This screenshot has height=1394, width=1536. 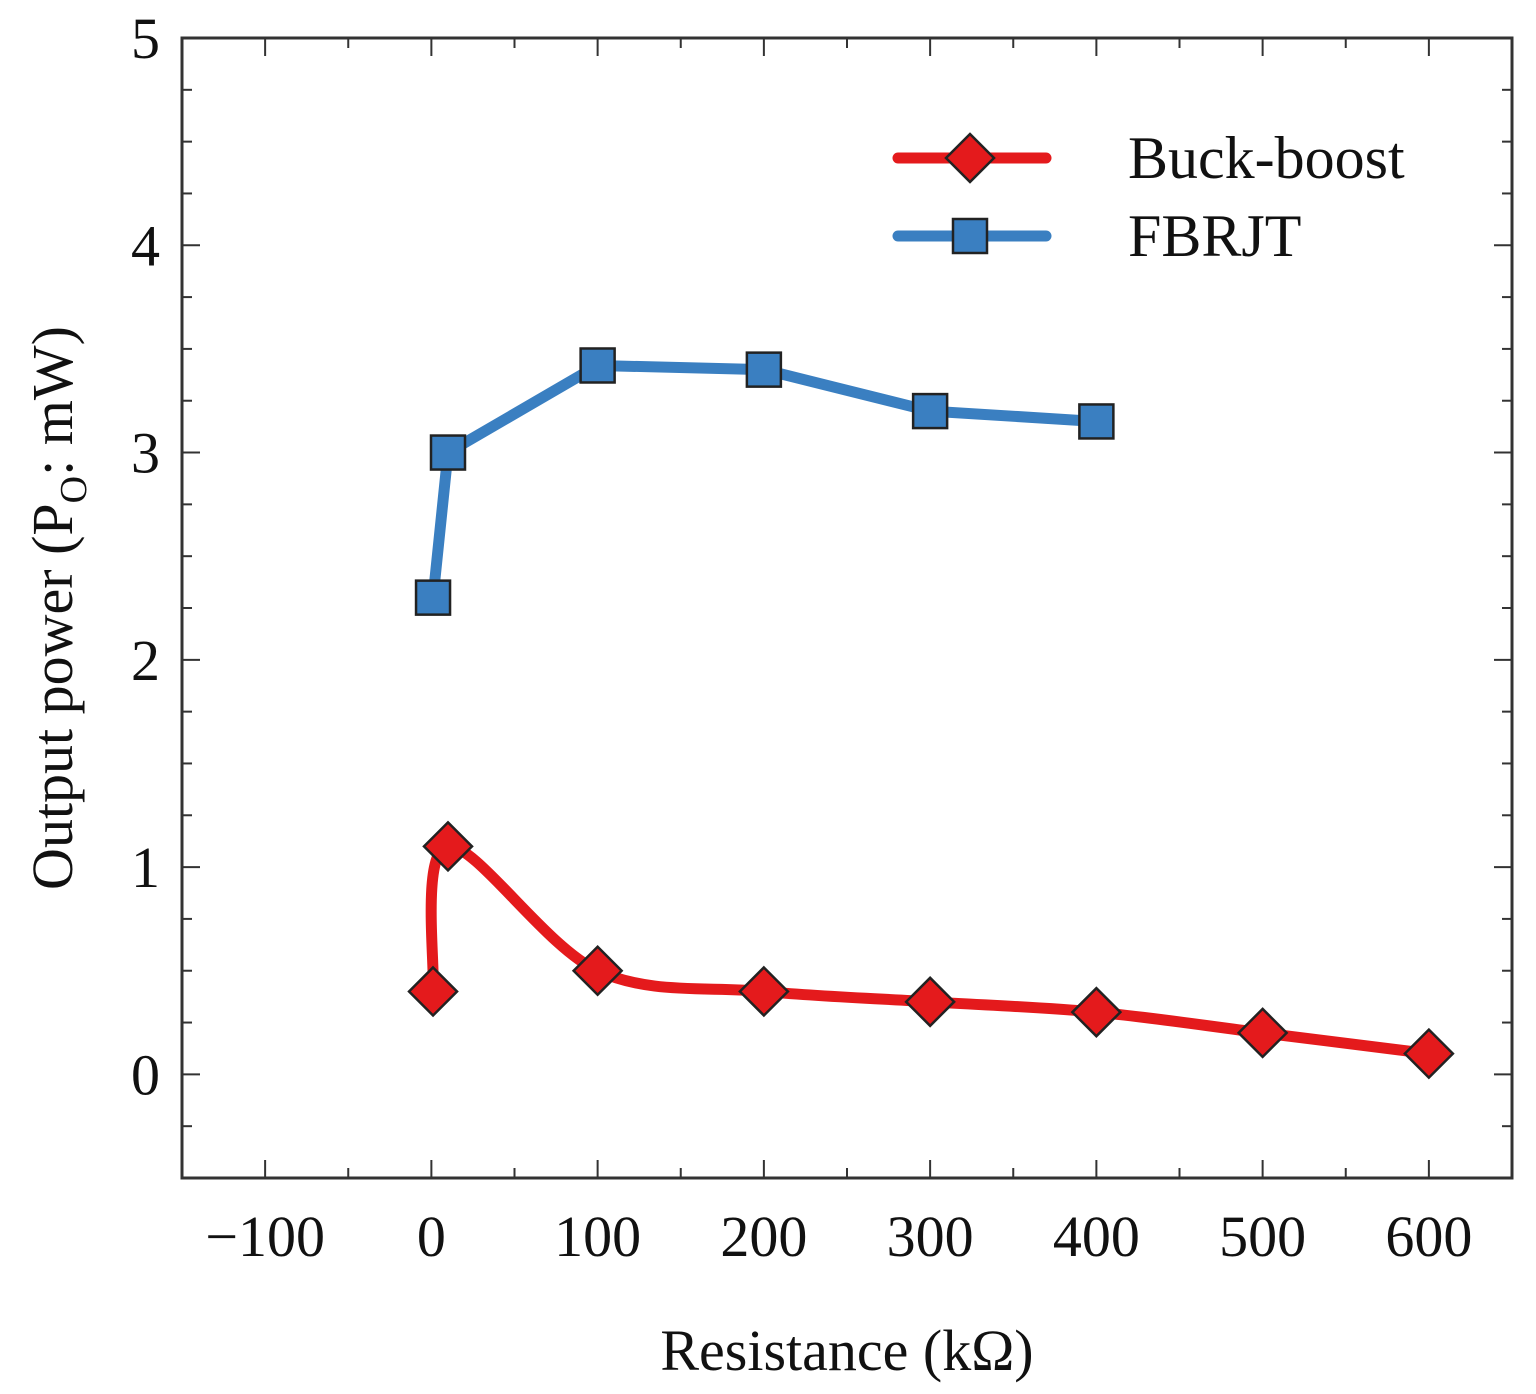 I want to click on series-fbrjt, so click(x=764, y=481).